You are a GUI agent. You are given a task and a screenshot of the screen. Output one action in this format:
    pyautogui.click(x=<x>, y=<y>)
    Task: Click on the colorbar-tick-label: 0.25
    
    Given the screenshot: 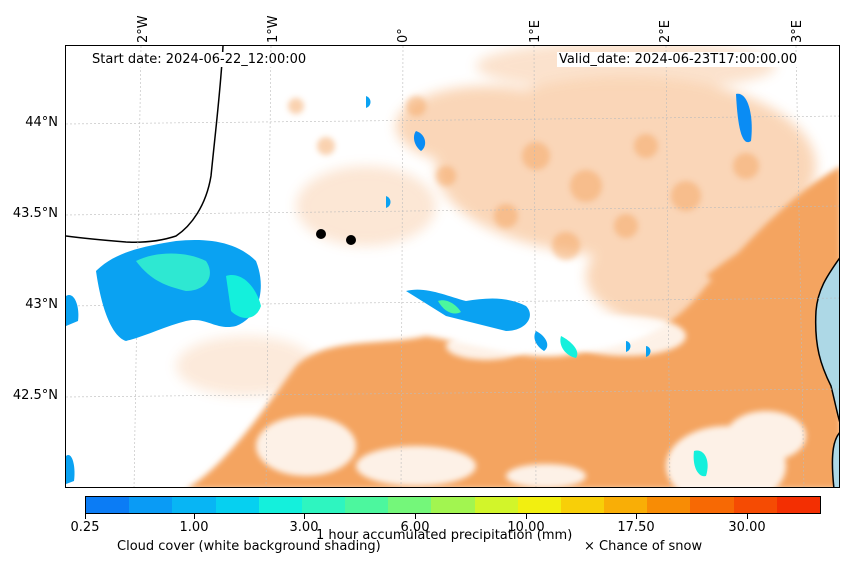 What is the action you would take?
    pyautogui.click(x=85, y=527)
    